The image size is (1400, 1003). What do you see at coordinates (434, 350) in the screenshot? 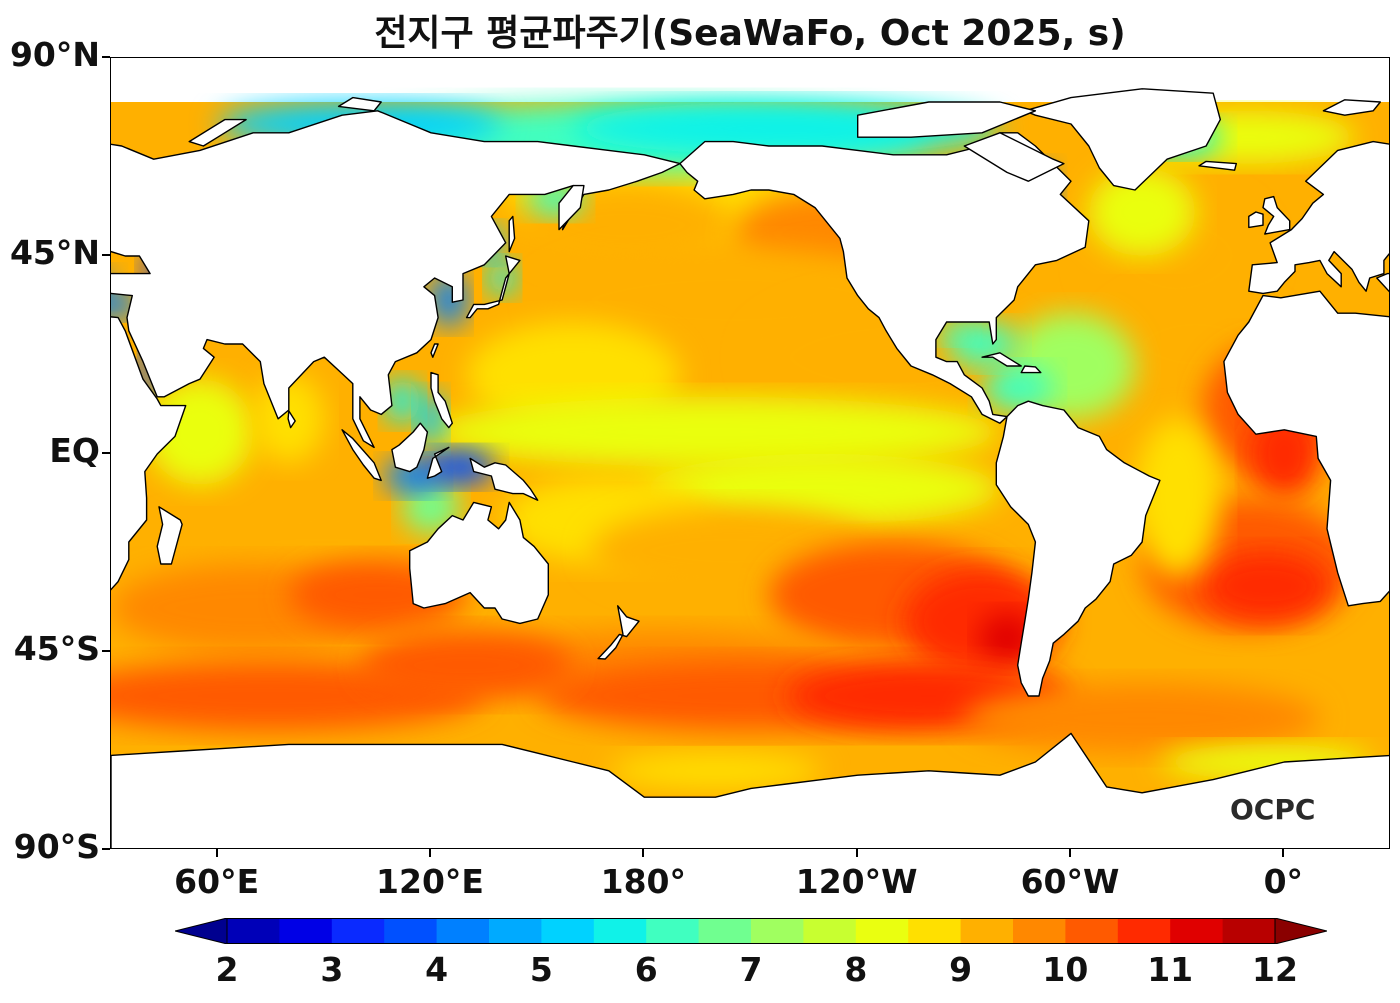
I see `taiwan-landmass` at bounding box center [434, 350].